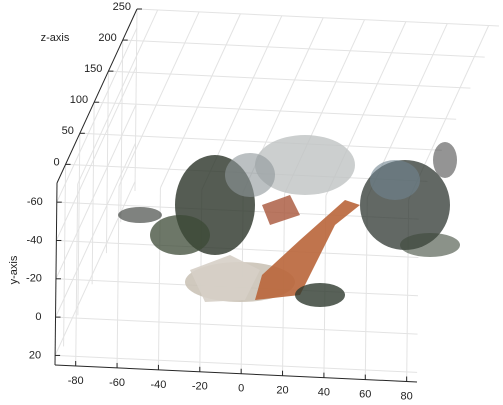 The width and height of the screenshot is (503, 405). Describe the element at coordinates (107, 38) in the screenshot. I see `z-tick-label: 200` at that location.